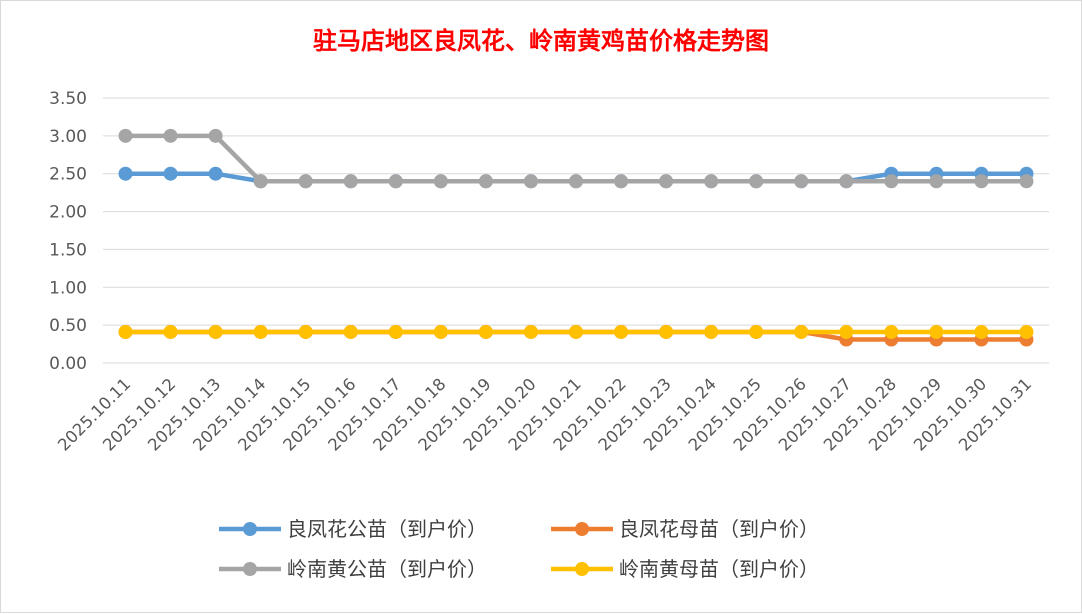 This screenshot has width=1082, height=614. I want to click on legend-item: 良凤花公苗（到户价）, so click(353, 529).